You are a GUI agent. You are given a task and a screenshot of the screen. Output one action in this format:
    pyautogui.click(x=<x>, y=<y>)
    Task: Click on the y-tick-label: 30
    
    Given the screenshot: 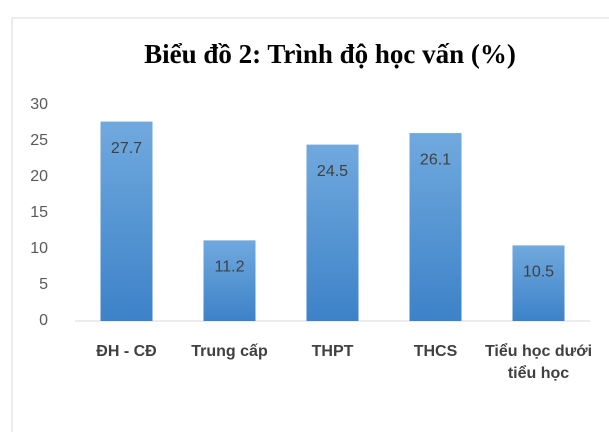 What is the action you would take?
    pyautogui.click(x=39, y=104)
    